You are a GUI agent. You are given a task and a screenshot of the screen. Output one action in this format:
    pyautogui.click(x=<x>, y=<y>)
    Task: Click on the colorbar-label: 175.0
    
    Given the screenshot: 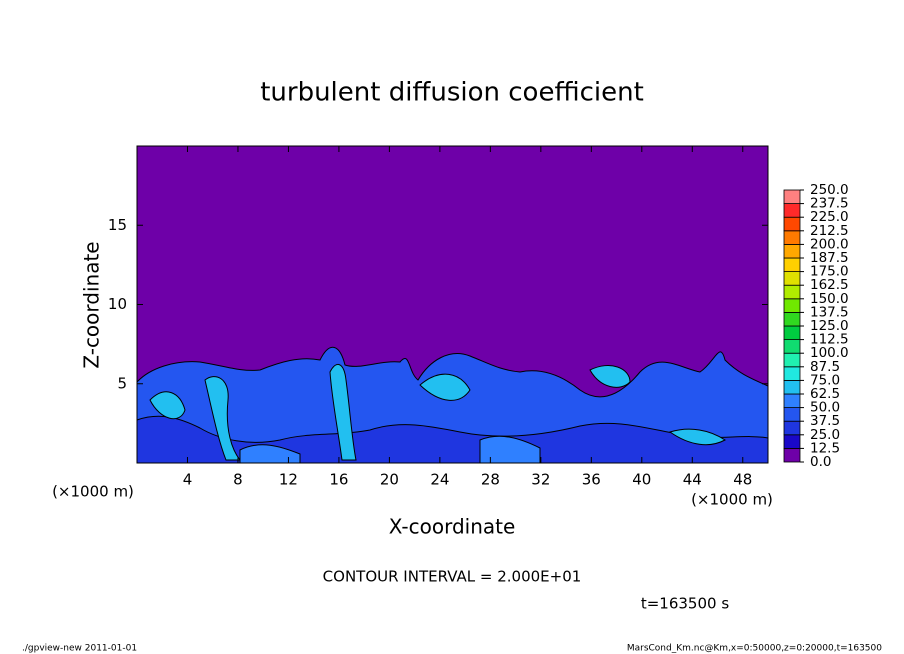 What is the action you would take?
    pyautogui.click(x=829, y=272)
    